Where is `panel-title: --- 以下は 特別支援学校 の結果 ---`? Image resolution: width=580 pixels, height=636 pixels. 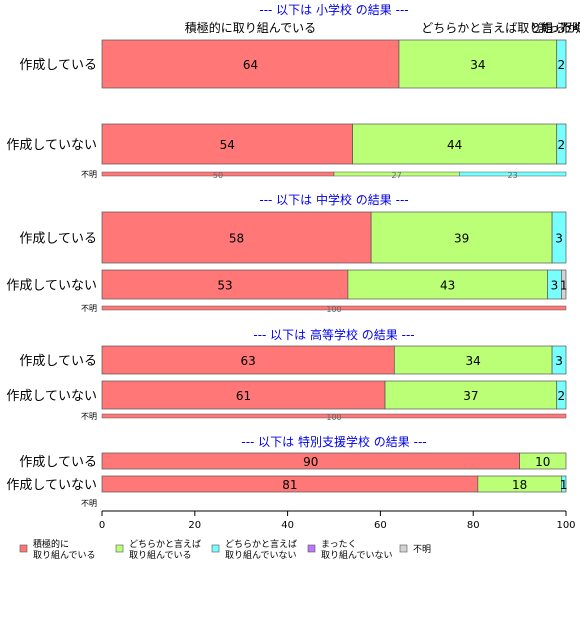 panel-title: --- 以下は 特別支援学校 の結果 --- is located at coordinates (333, 441).